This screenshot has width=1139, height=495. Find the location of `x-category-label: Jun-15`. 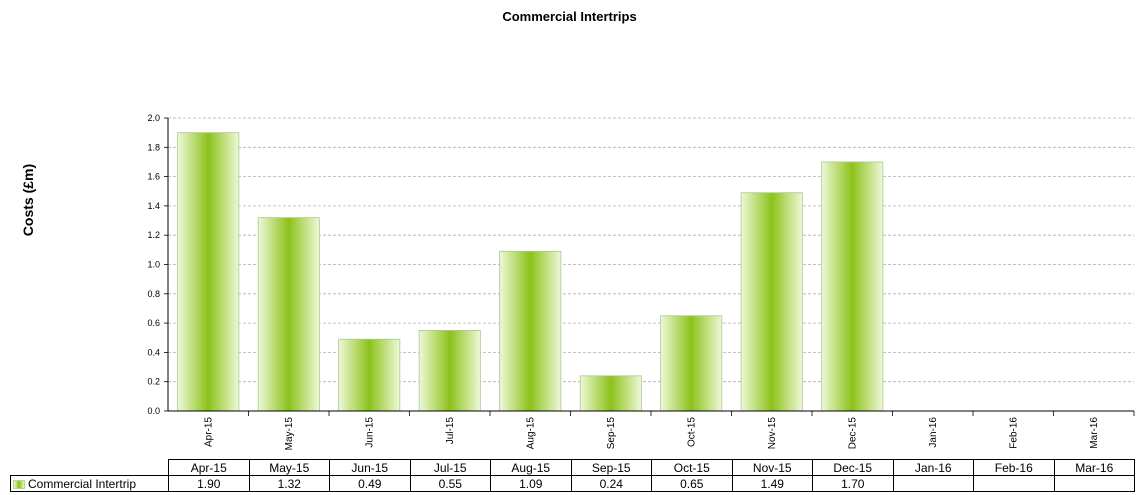

x-category-label: Jun-15 is located at coordinates (369, 432).